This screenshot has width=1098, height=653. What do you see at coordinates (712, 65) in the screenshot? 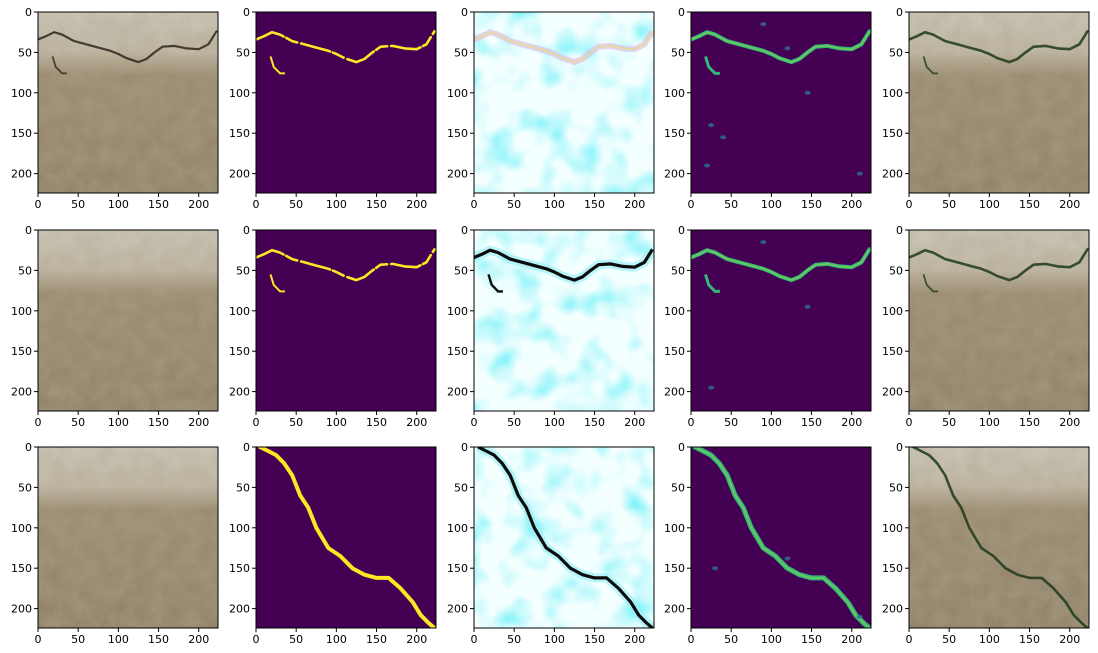
I see `prediction-branch` at bounding box center [712, 65].